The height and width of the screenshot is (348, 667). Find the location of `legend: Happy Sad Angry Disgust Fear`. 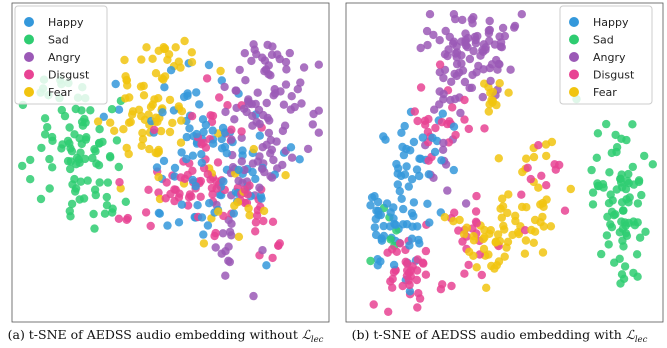

legend: Happy Sad Angry Disgust Fear is located at coordinates (61, 55).